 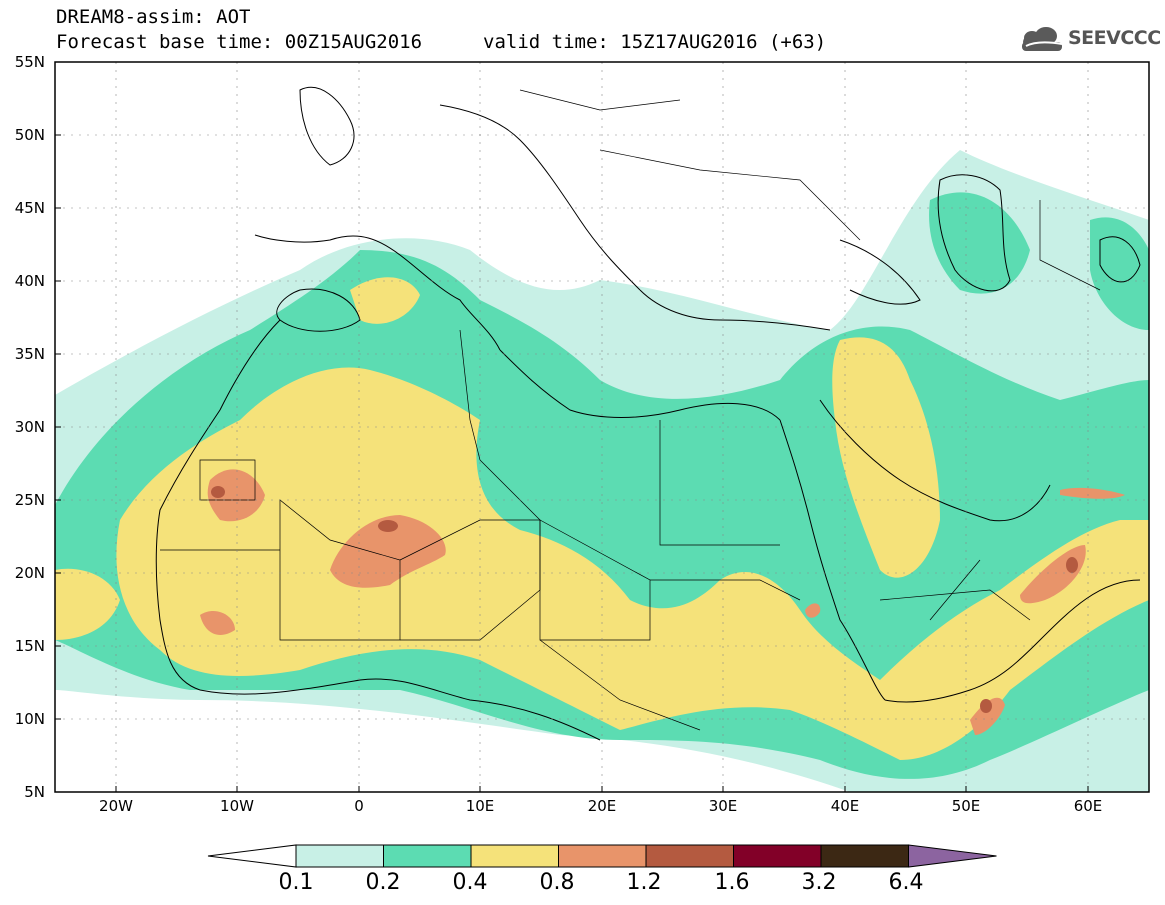 What do you see at coordinates (557, 882) in the screenshot?
I see `legend-level-label: 0.8` at bounding box center [557, 882].